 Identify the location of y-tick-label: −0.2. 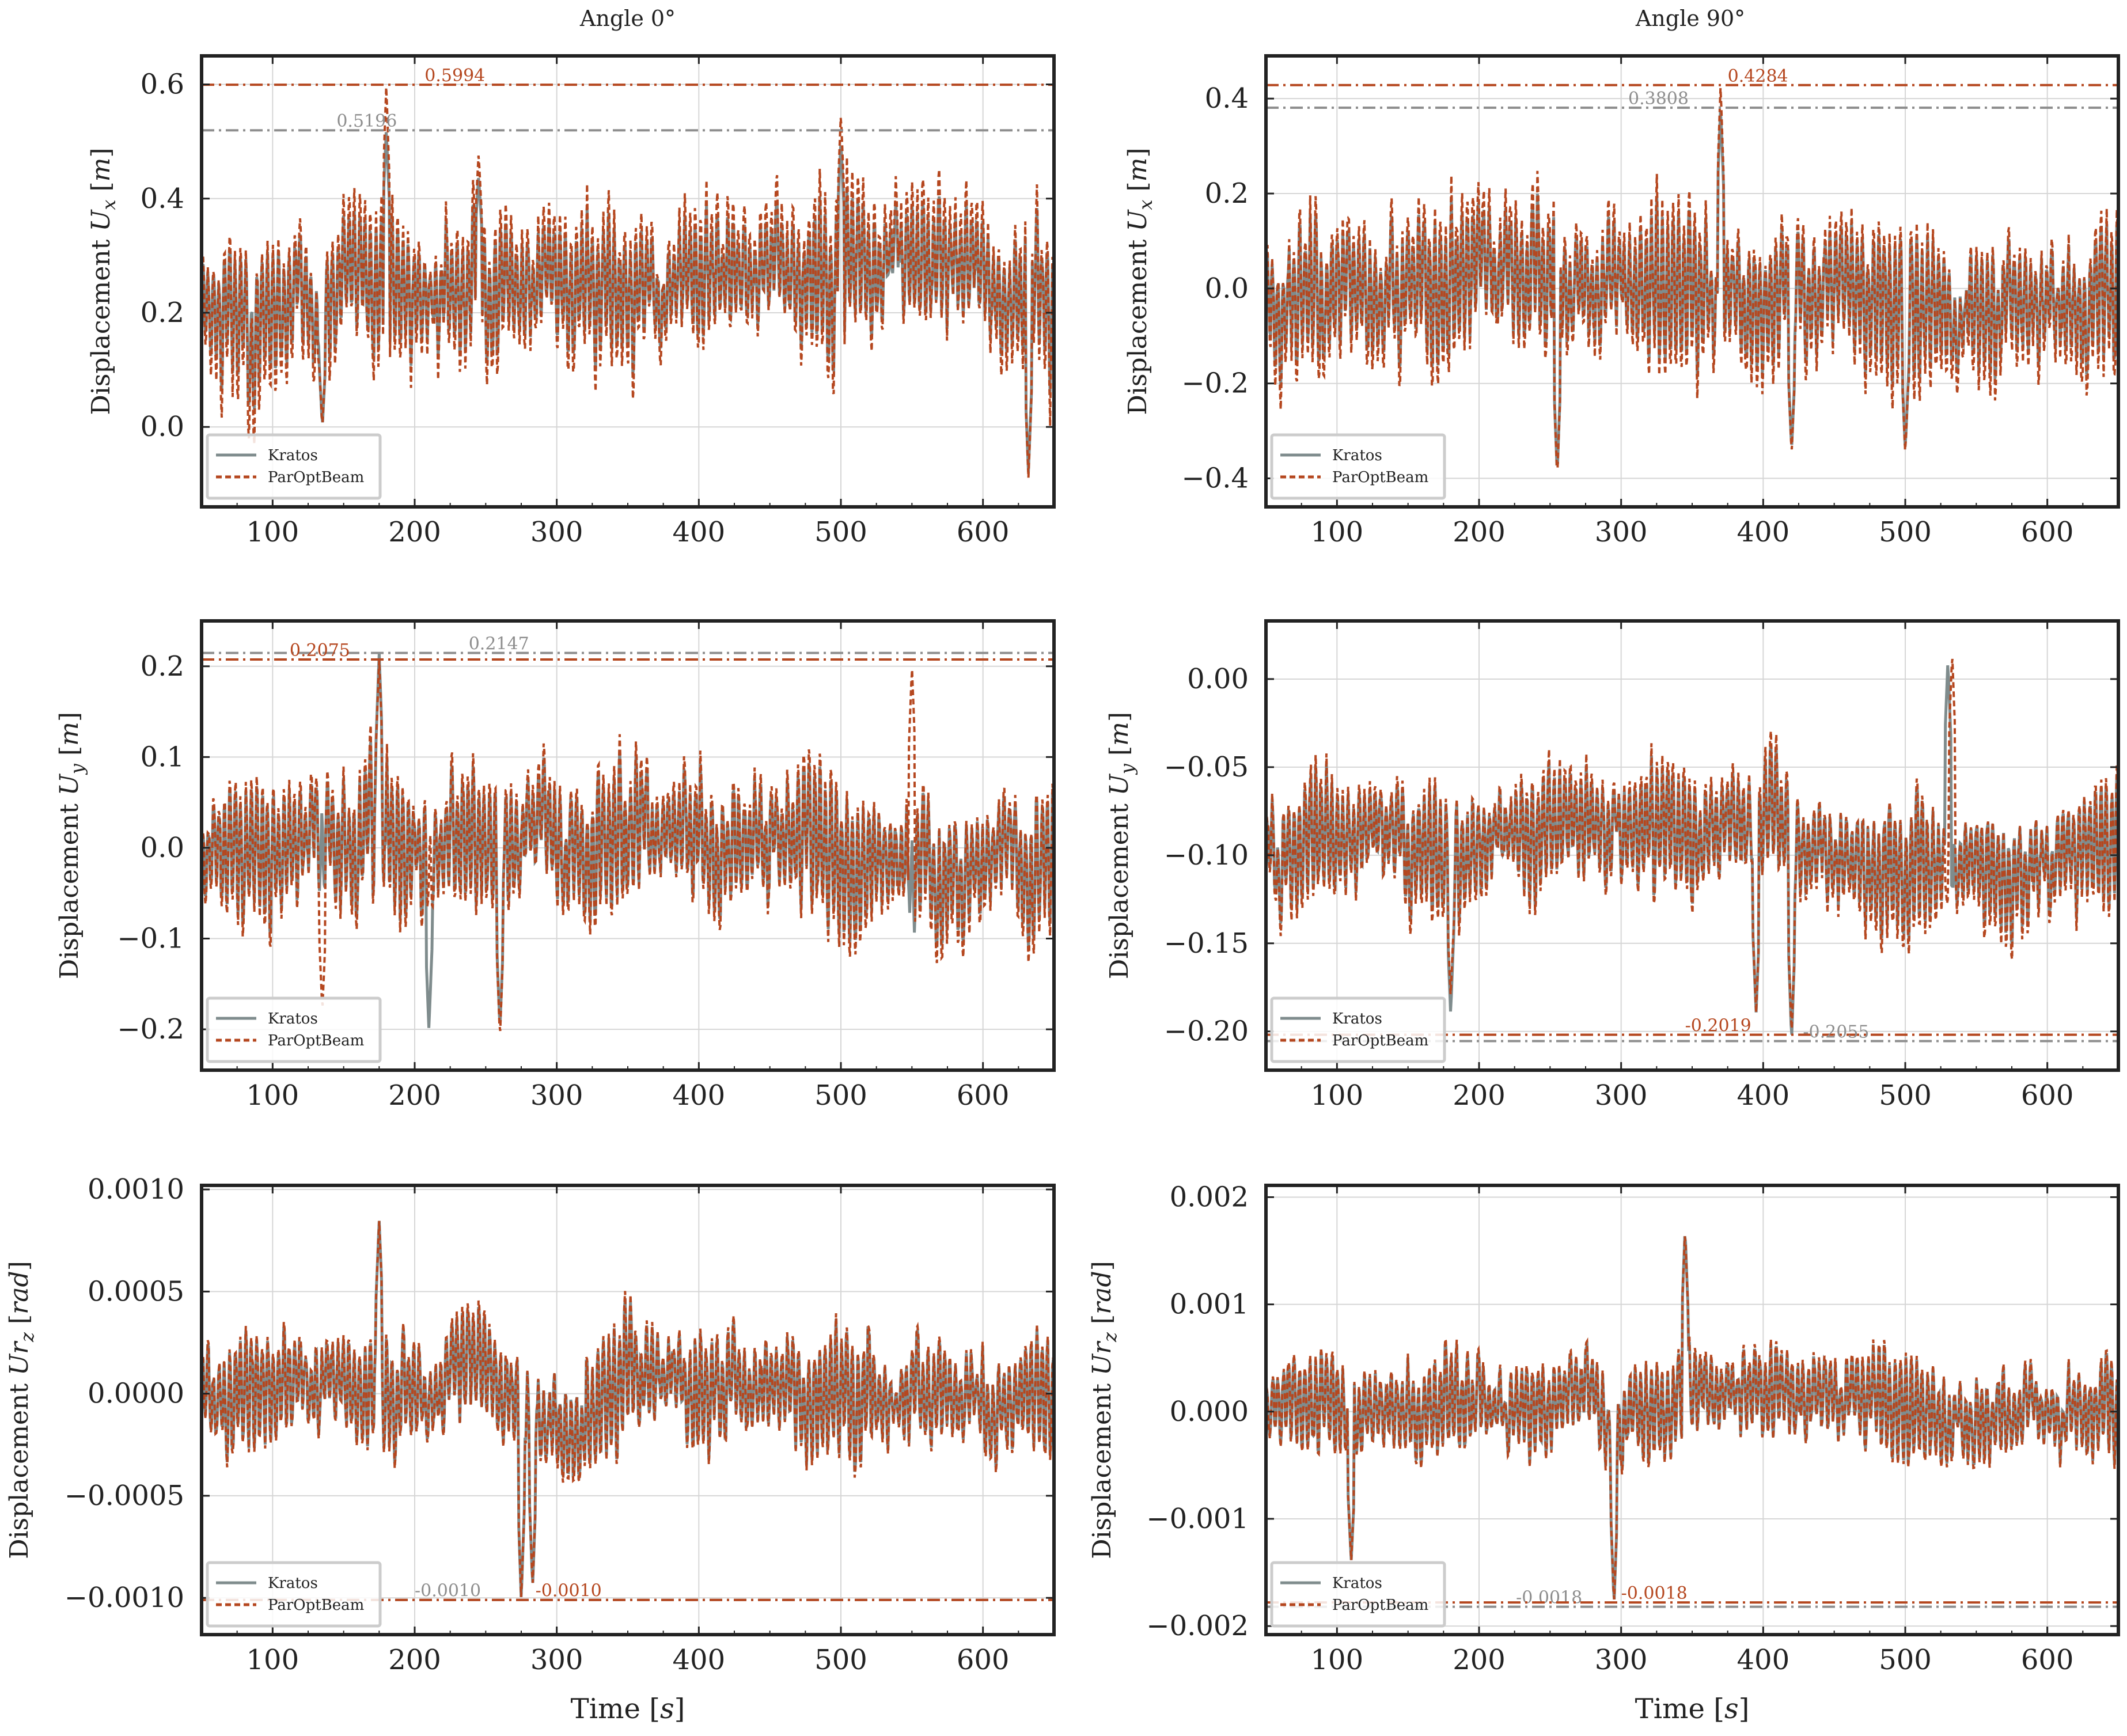
(150, 1029).